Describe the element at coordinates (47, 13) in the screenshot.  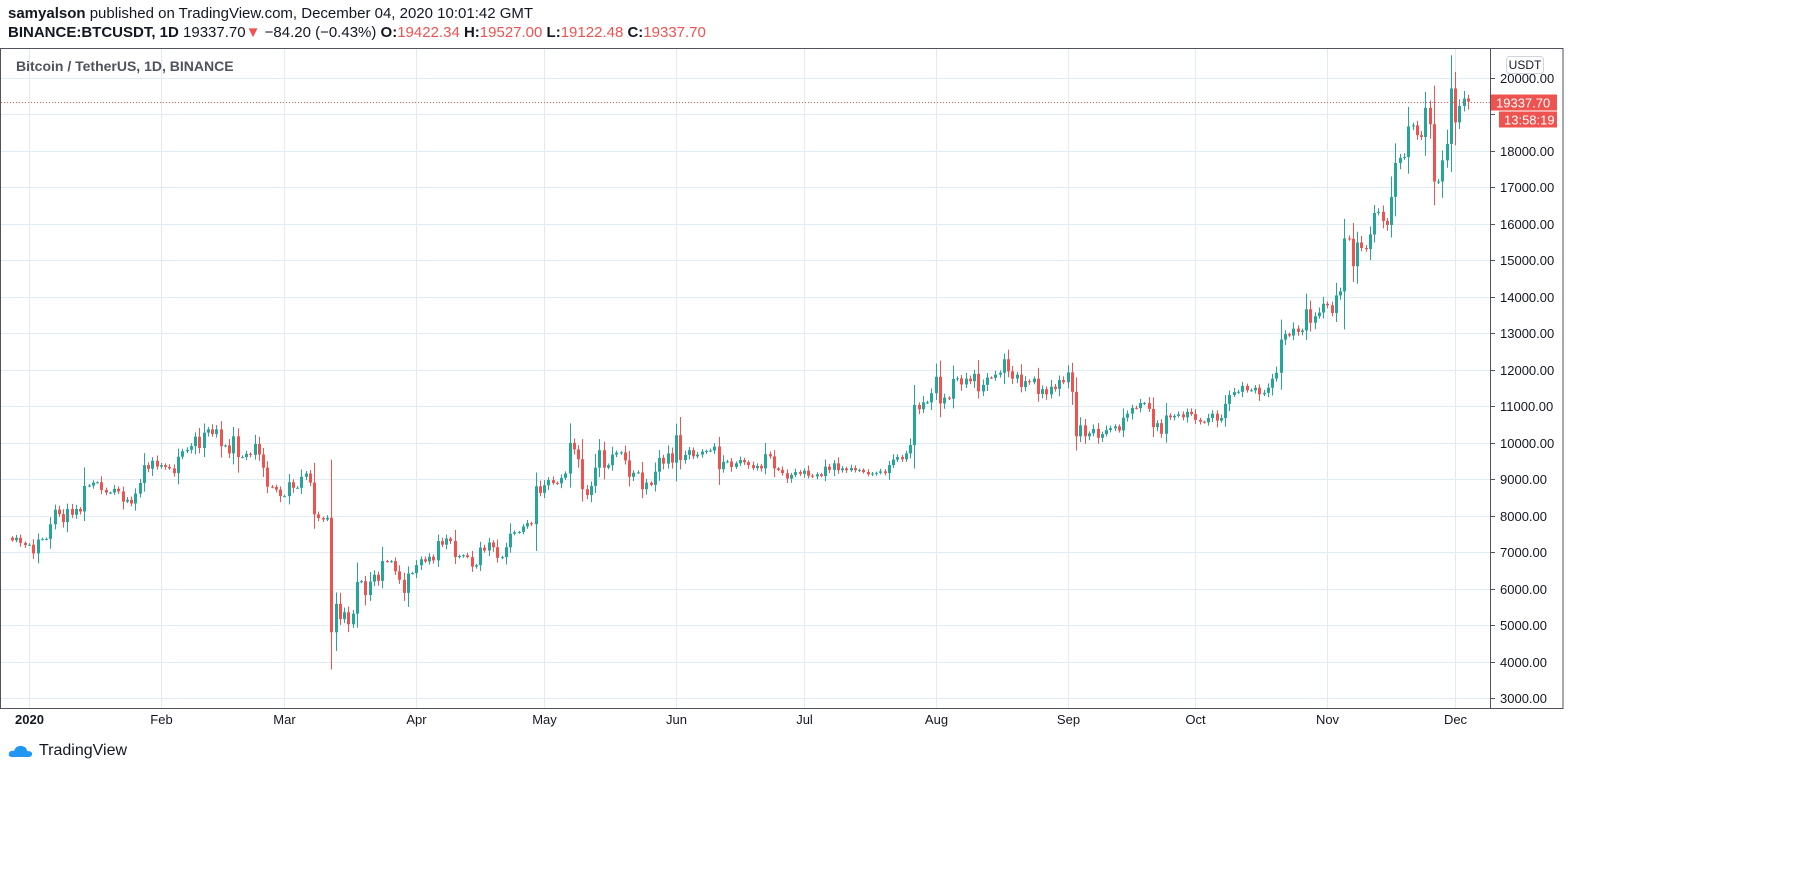
I see `author: samyalson` at that location.